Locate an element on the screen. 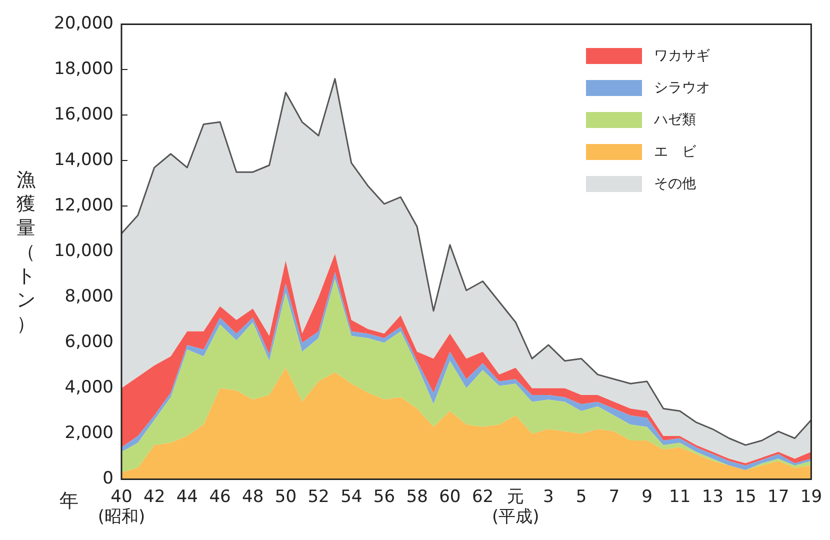 The image size is (830, 540). x-tick-label: 13 is located at coordinates (713, 496).